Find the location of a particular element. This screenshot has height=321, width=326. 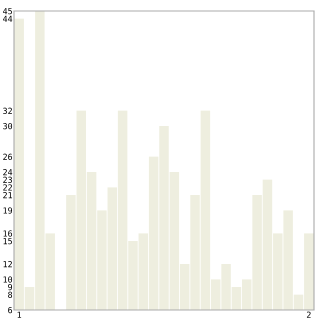

y-tick-label: 15 is located at coordinates (8, 241).